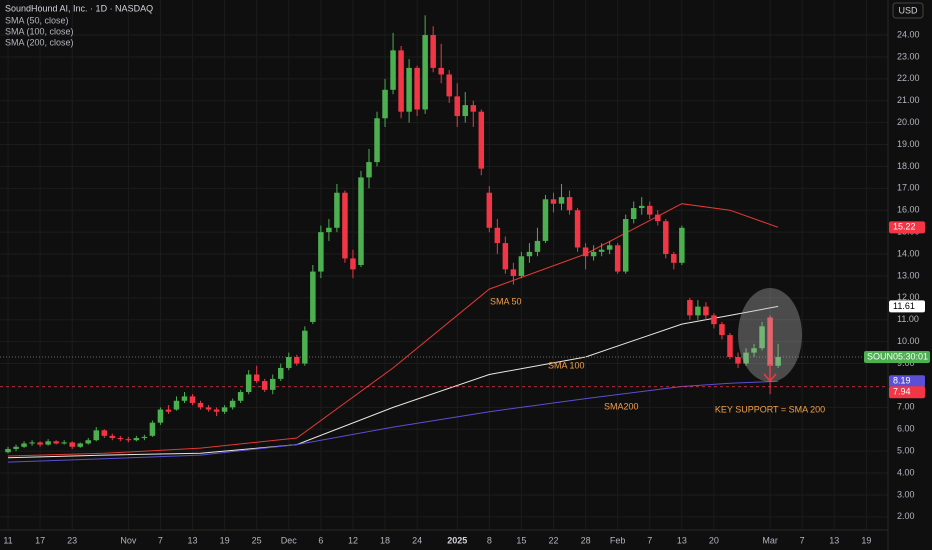  I want to click on x-tick-label: 15, so click(521, 540).